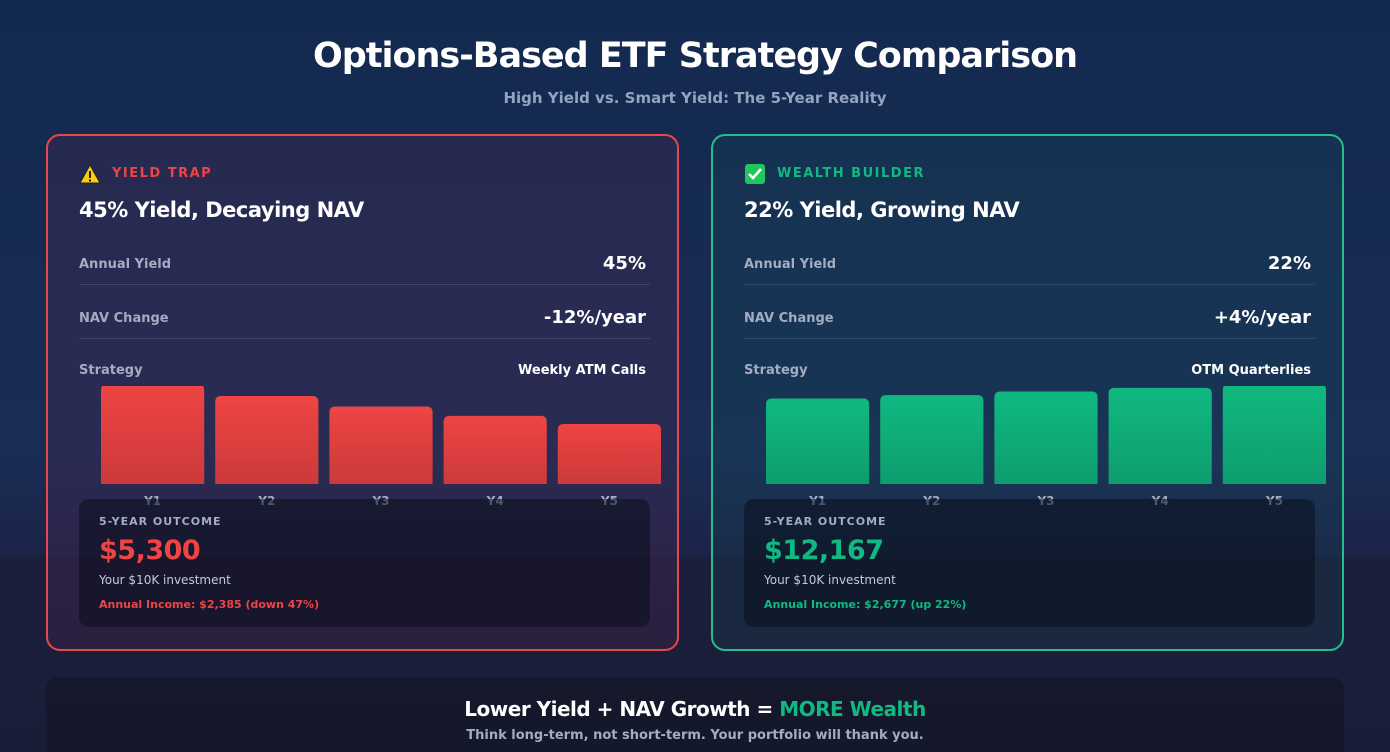 The height and width of the screenshot is (752, 1390). Describe the element at coordinates (851, 173) in the screenshot. I see `badge: WEALTH BUILDER` at that location.